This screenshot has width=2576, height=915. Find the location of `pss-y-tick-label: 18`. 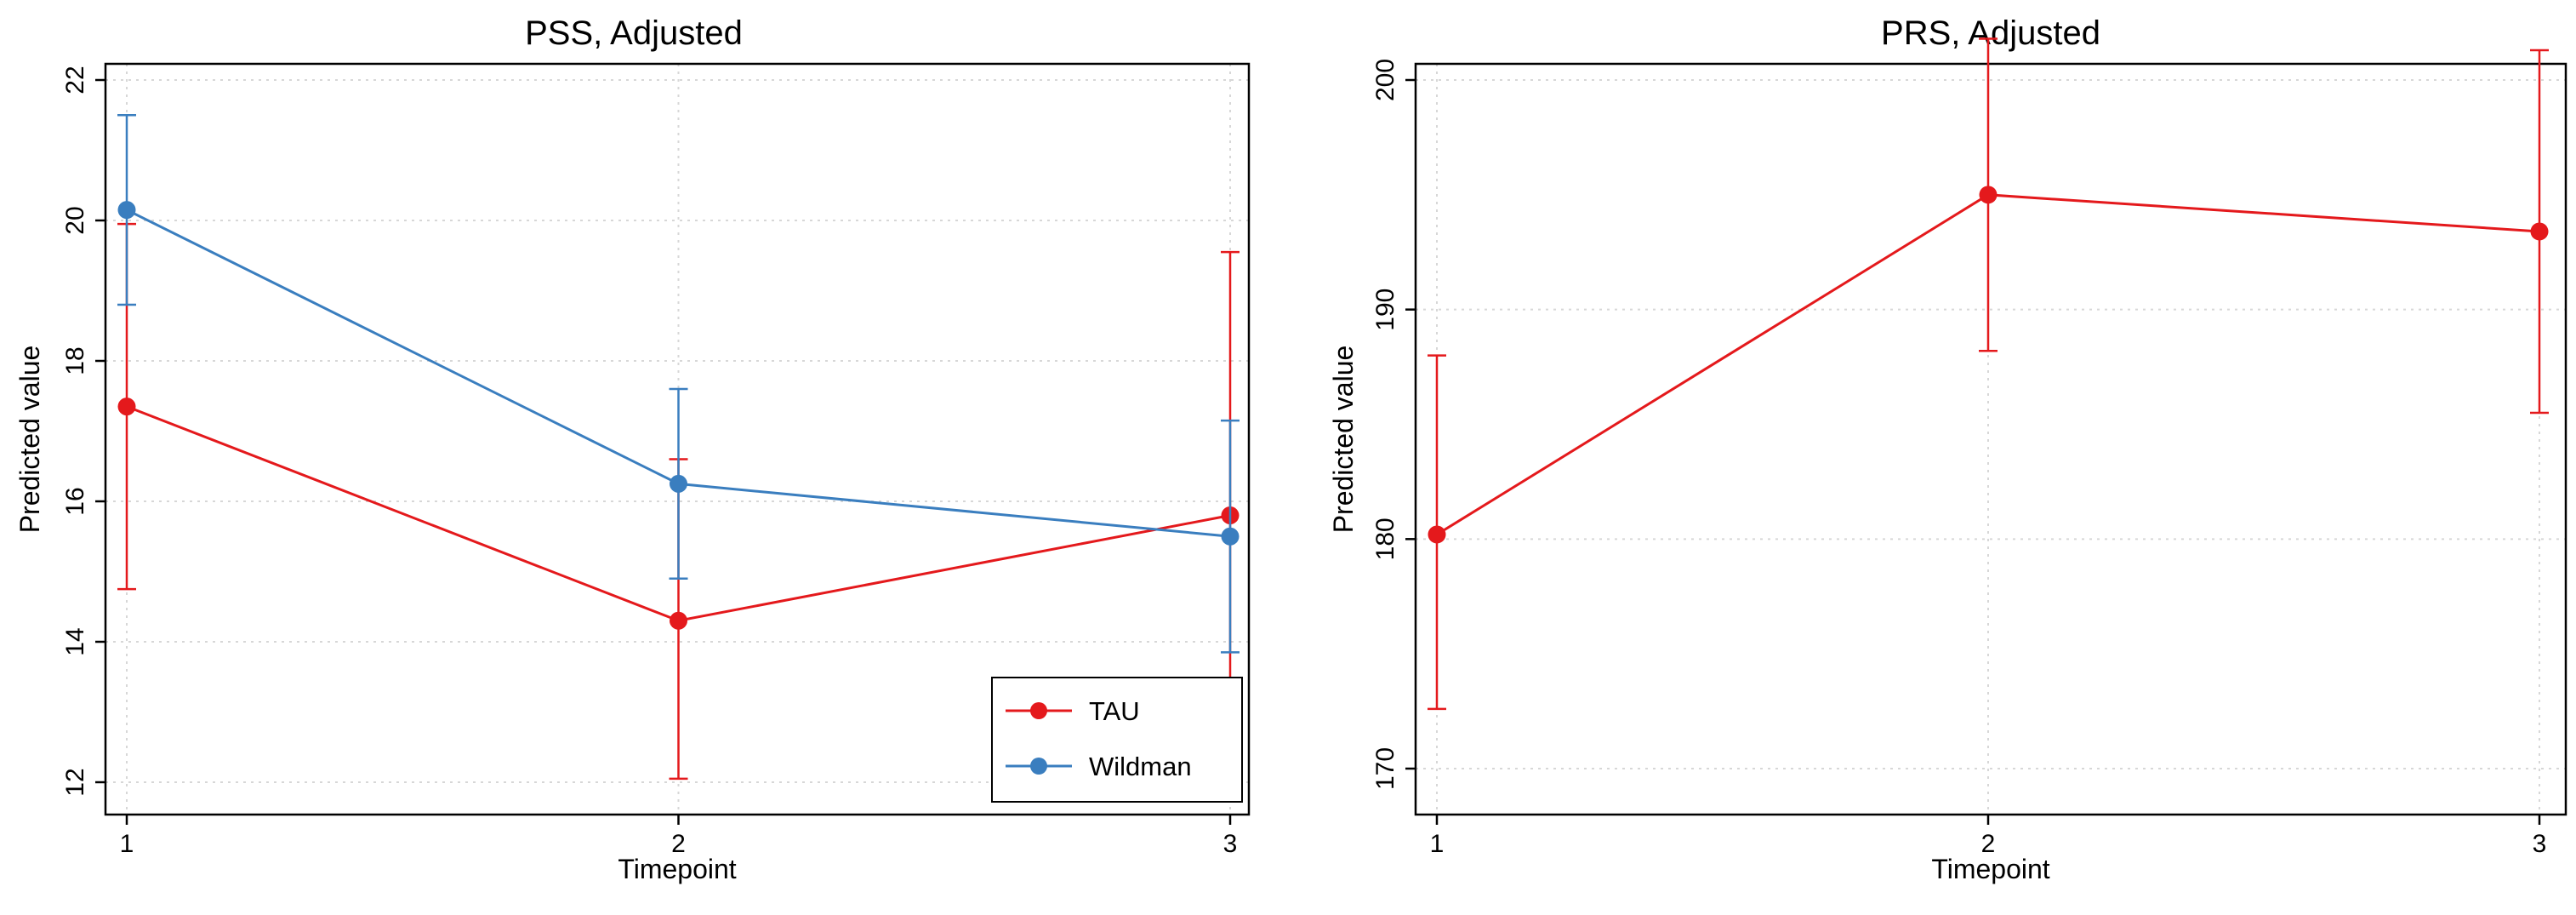

pss-y-tick-label: 18 is located at coordinates (75, 360).